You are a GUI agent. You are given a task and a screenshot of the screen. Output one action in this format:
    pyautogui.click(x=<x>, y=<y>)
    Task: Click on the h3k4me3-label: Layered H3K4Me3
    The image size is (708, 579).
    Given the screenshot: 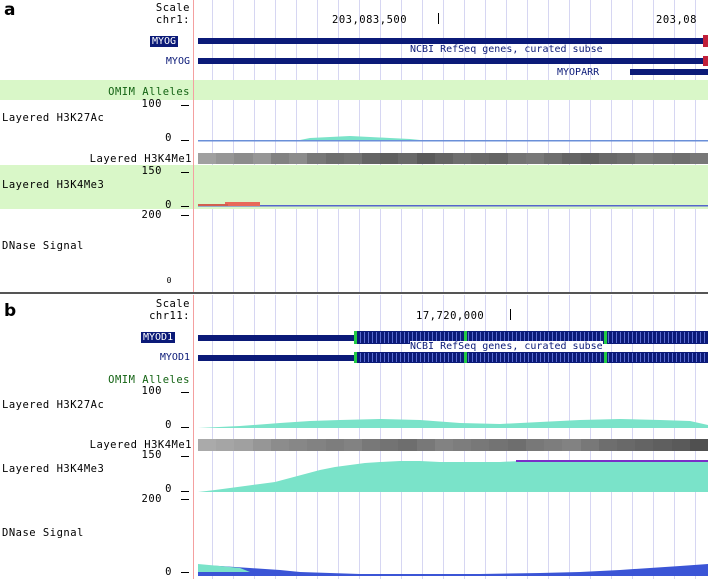 What is the action you would take?
    pyautogui.click(x=53, y=469)
    